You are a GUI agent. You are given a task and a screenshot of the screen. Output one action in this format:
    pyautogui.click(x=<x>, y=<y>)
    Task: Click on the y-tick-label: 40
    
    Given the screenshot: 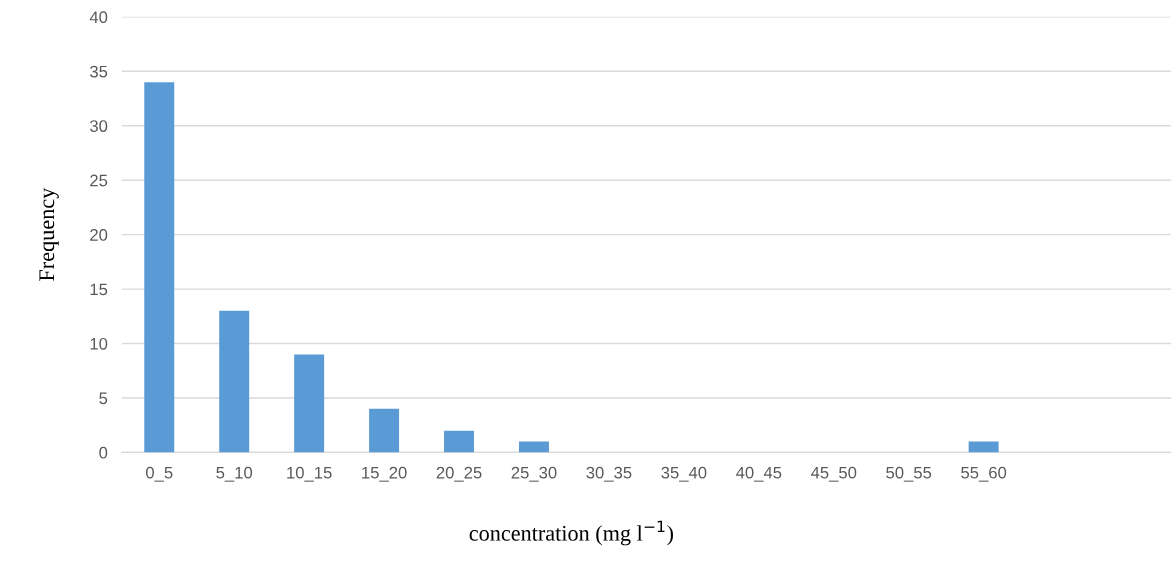 What is the action you would take?
    pyautogui.click(x=98, y=17)
    